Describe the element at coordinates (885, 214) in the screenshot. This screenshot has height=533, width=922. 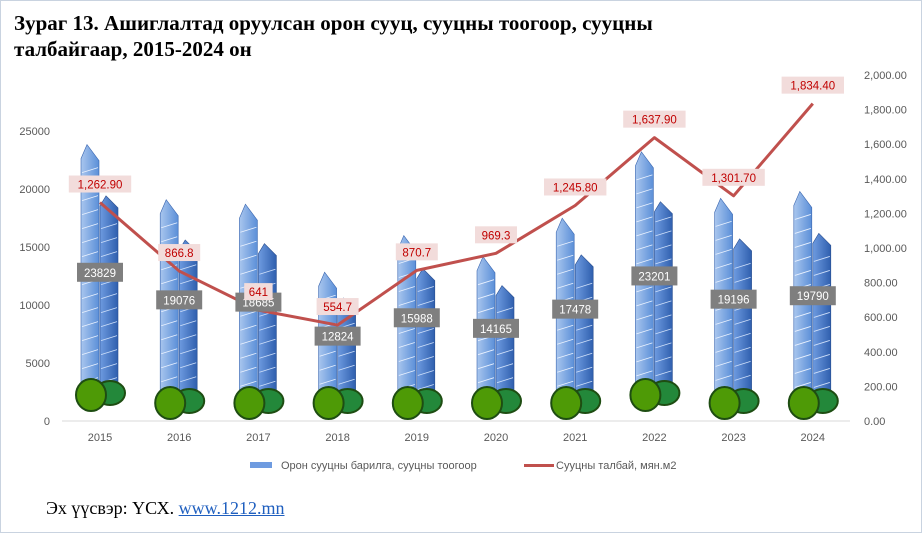
I see `right-axis-tick-label: 1,200.00` at that location.